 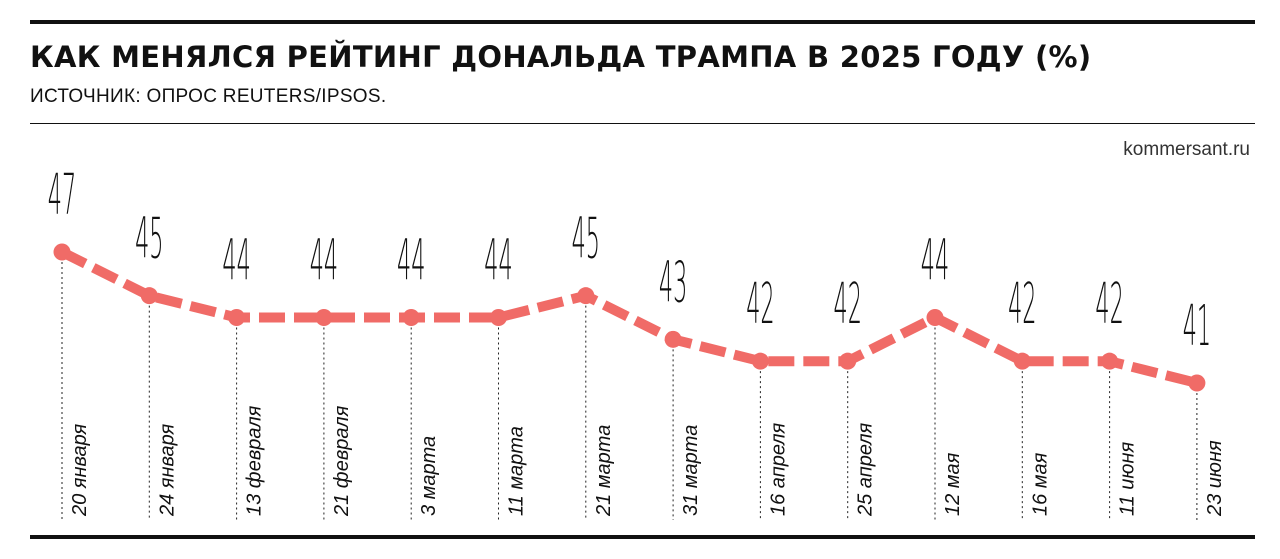 I want to click on top-rule, so click(x=642, y=22).